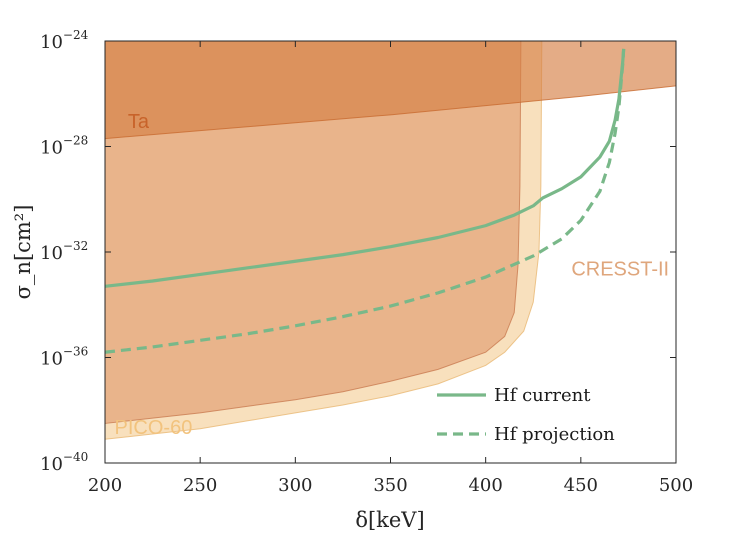 The height and width of the screenshot is (538, 747). I want to click on region-ta, so click(390, 90).